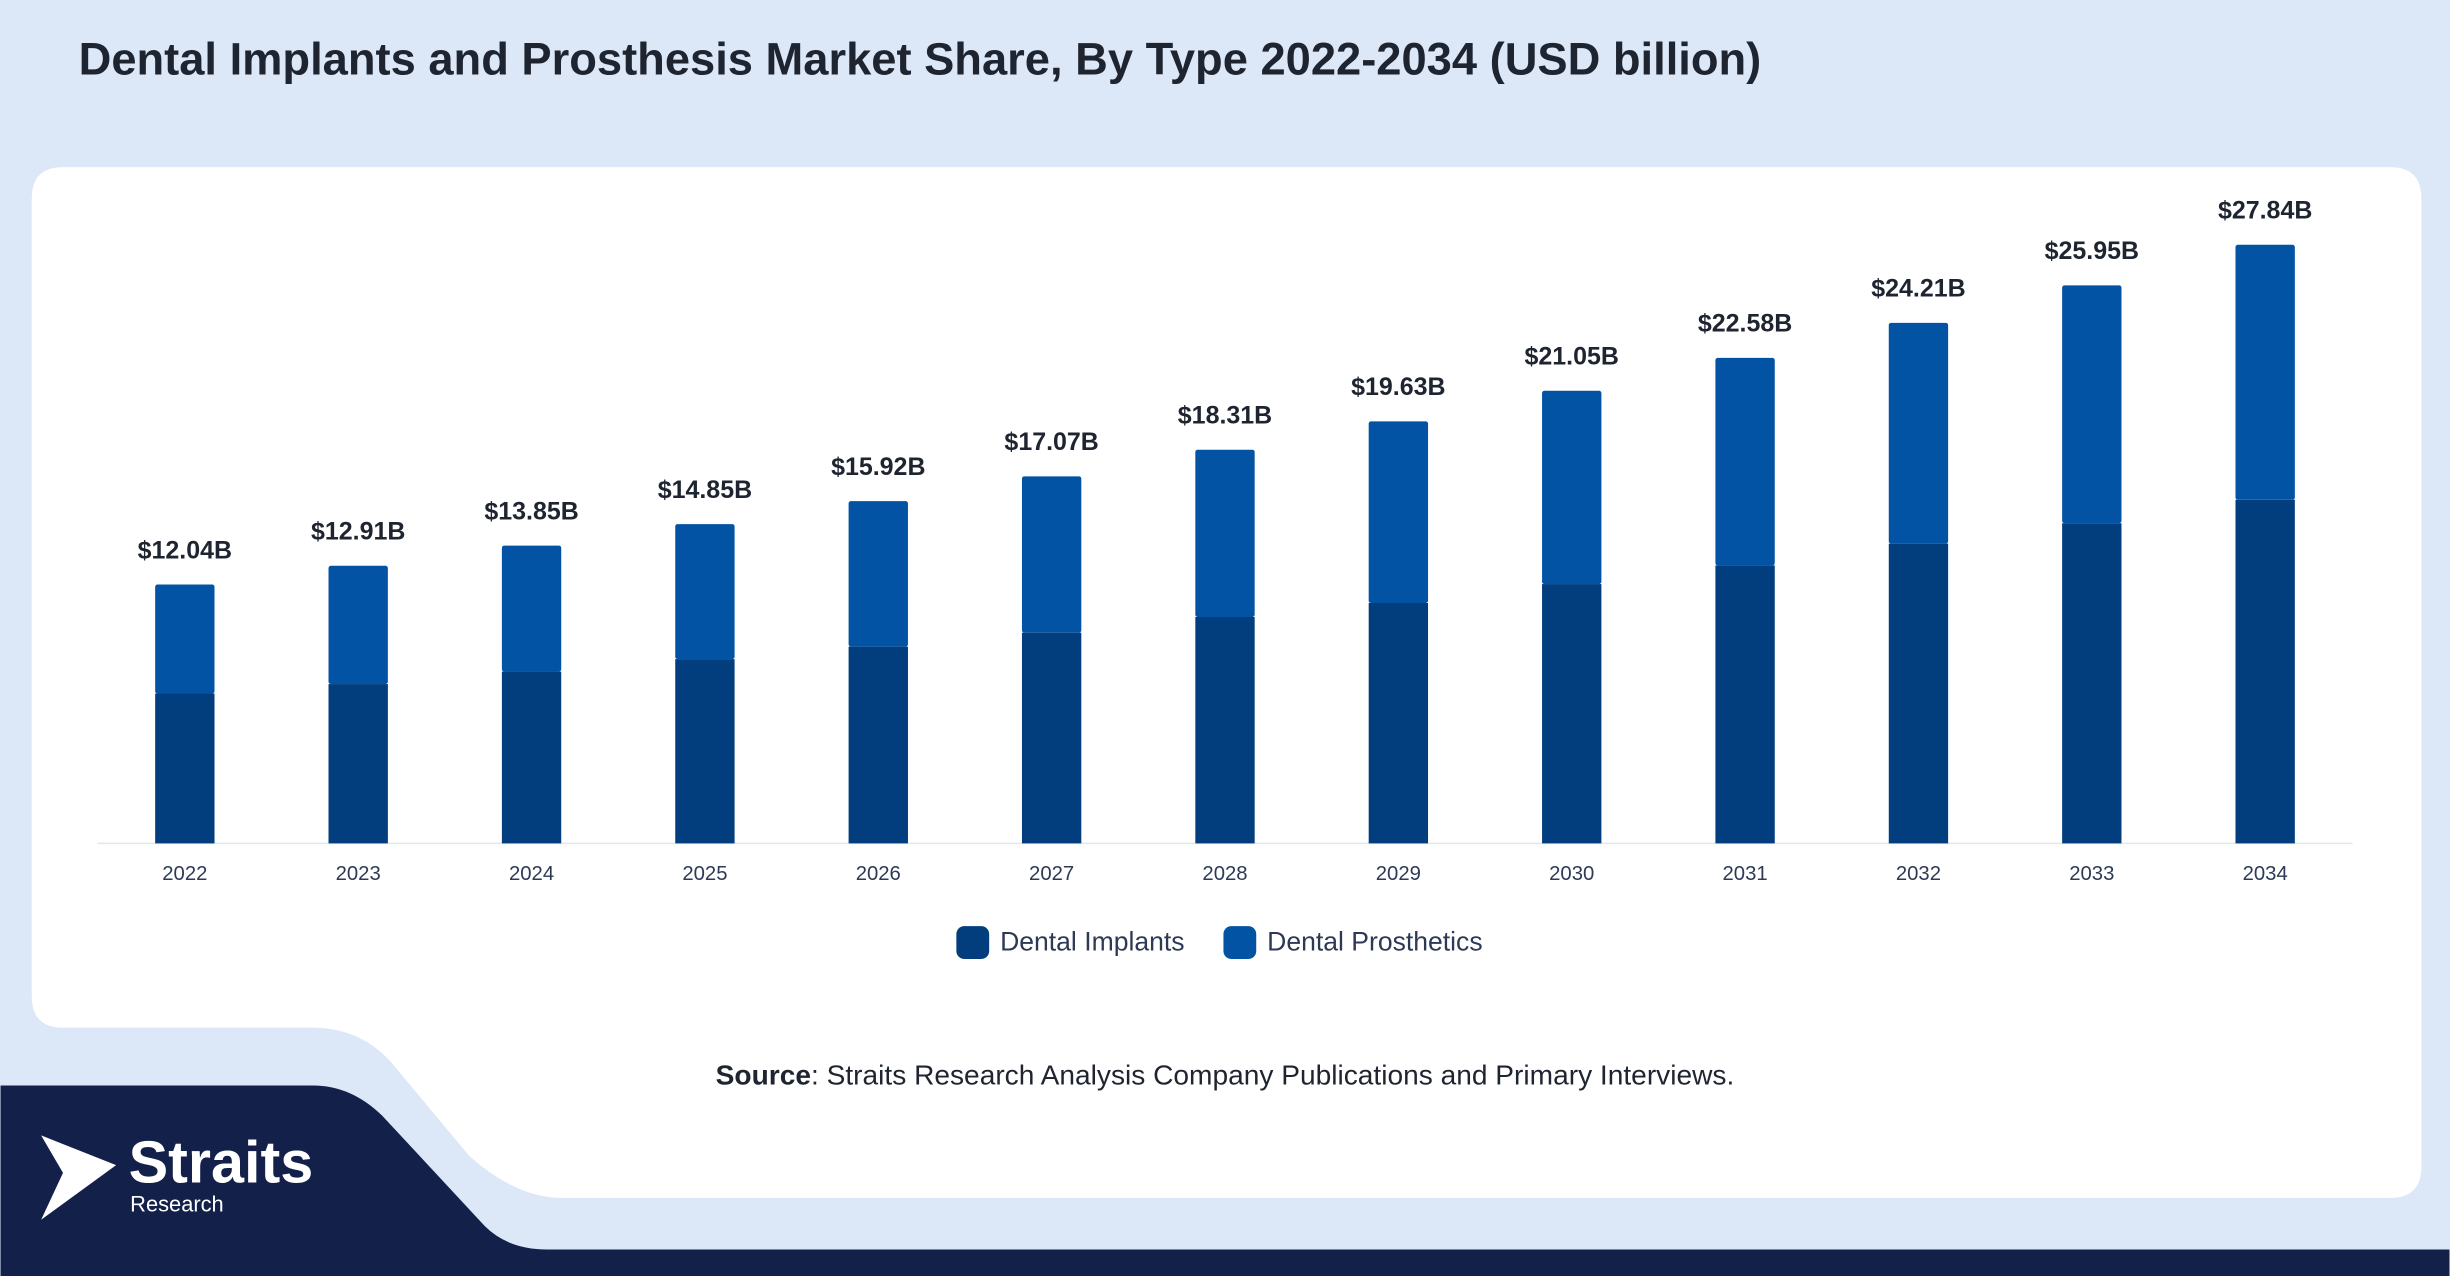 The height and width of the screenshot is (1276, 2450). I want to click on total-label: $18.31B, so click(1225, 415).